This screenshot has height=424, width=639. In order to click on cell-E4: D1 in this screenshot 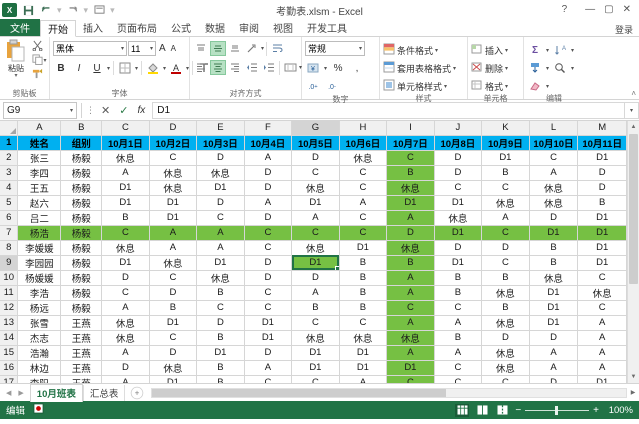, I will do `click(220, 188)`.